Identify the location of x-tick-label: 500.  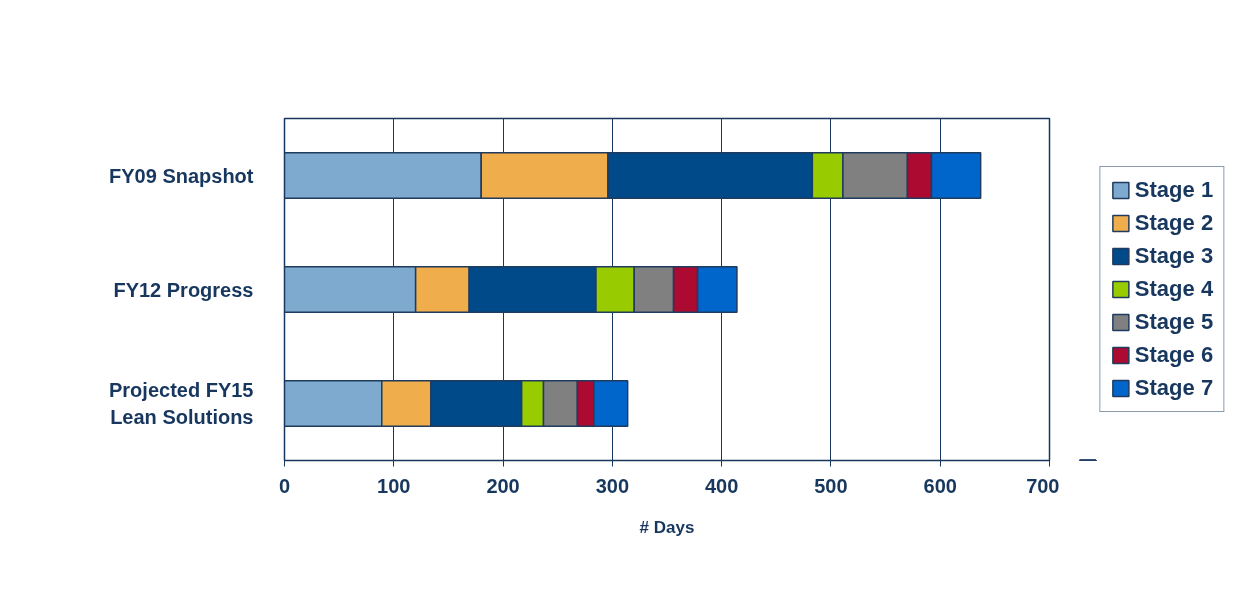
(831, 485).